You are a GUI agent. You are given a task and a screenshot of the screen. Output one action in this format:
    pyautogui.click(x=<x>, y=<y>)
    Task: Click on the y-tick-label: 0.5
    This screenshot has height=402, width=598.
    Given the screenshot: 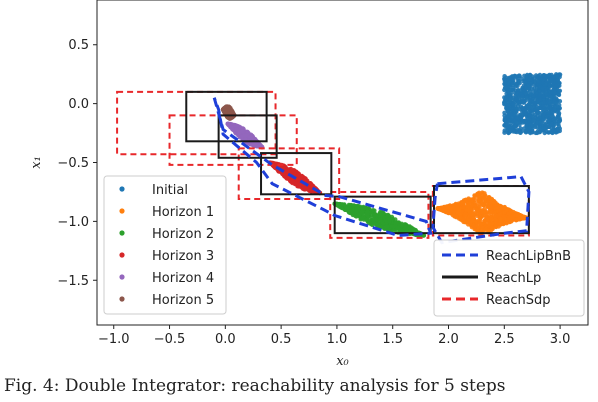 What is the action you would take?
    pyautogui.click(x=78, y=45)
    